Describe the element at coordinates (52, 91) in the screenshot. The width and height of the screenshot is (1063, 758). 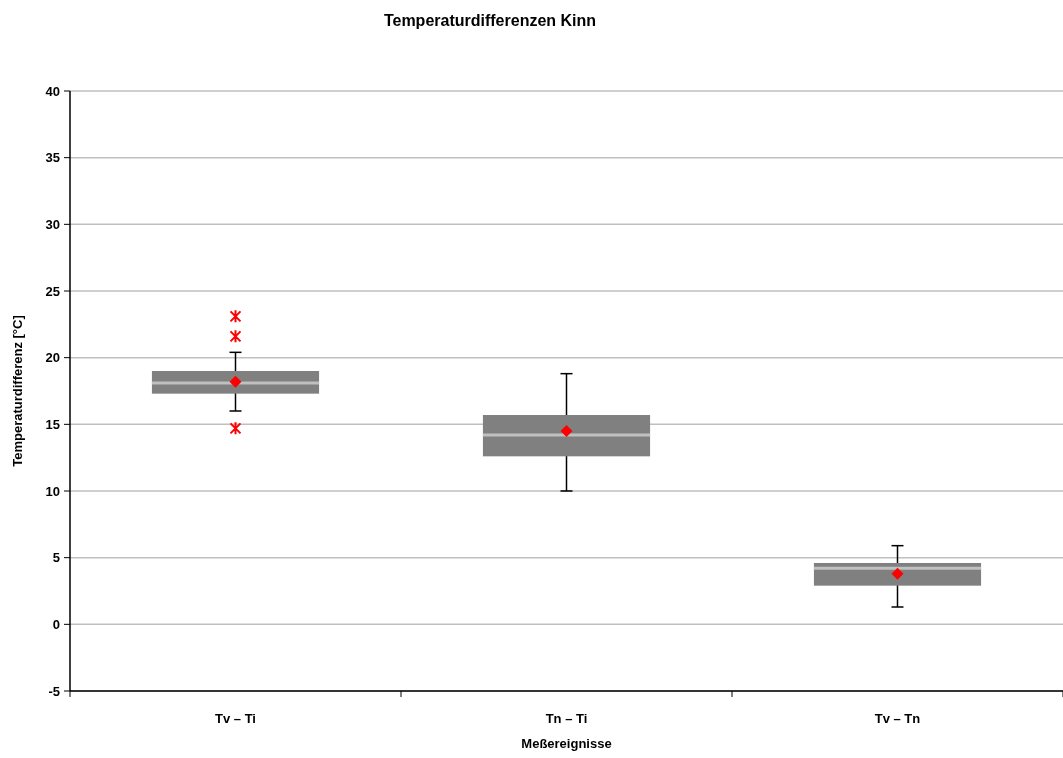
I see `y-tick-label: 40` at that location.